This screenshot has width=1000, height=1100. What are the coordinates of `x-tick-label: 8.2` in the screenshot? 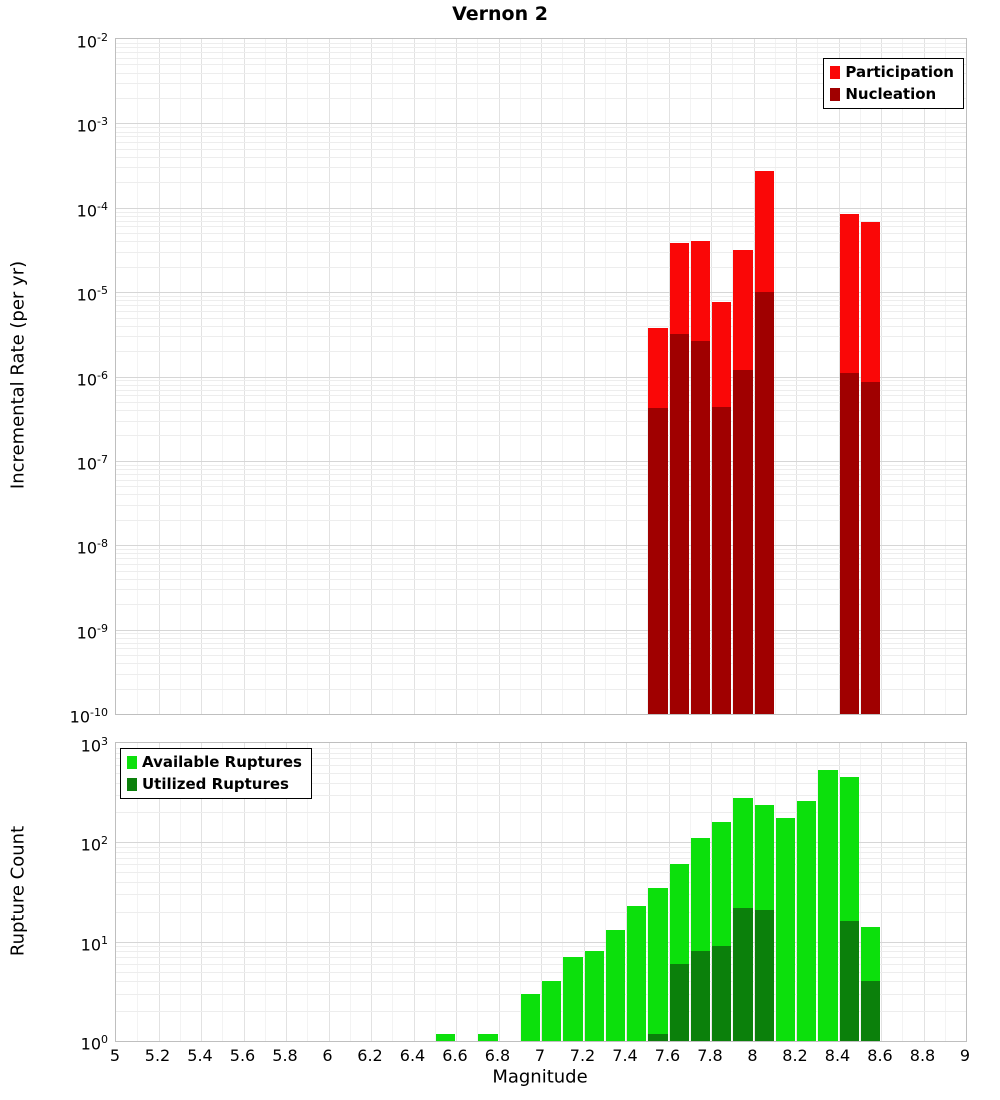 It's located at (795, 1055).